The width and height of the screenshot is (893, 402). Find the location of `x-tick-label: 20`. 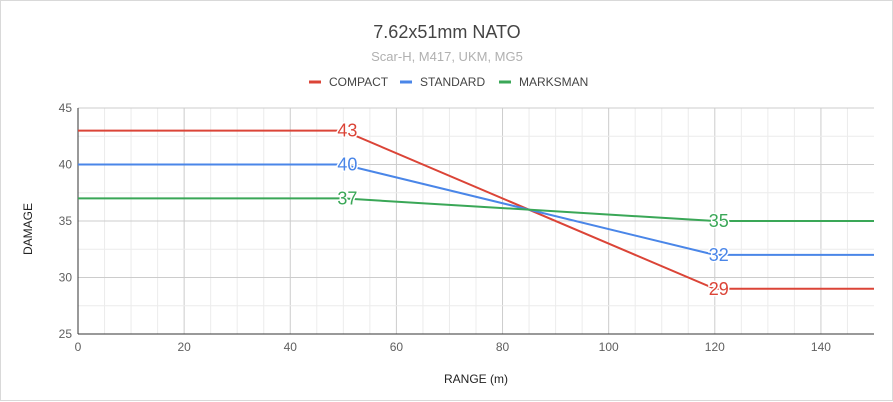

x-tick-label: 20 is located at coordinates (184, 347).